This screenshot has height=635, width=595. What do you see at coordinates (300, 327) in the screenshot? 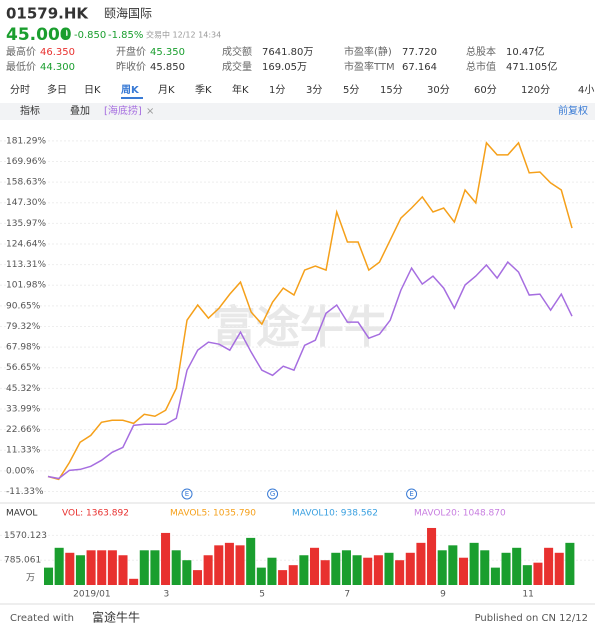
I see `watermark: 富途牛牛` at bounding box center [300, 327].